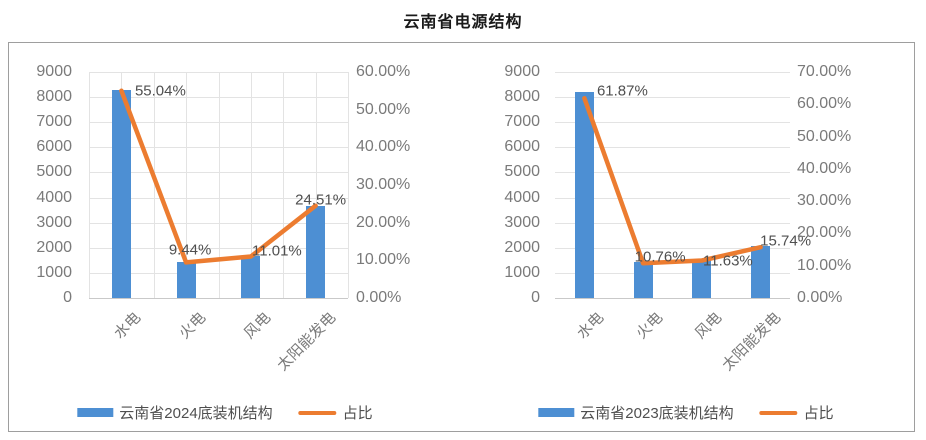 Image resolution: width=926 pixels, height=440 pixels. I want to click on legend-item-series: 云南省2023底装机结构, so click(636, 412).